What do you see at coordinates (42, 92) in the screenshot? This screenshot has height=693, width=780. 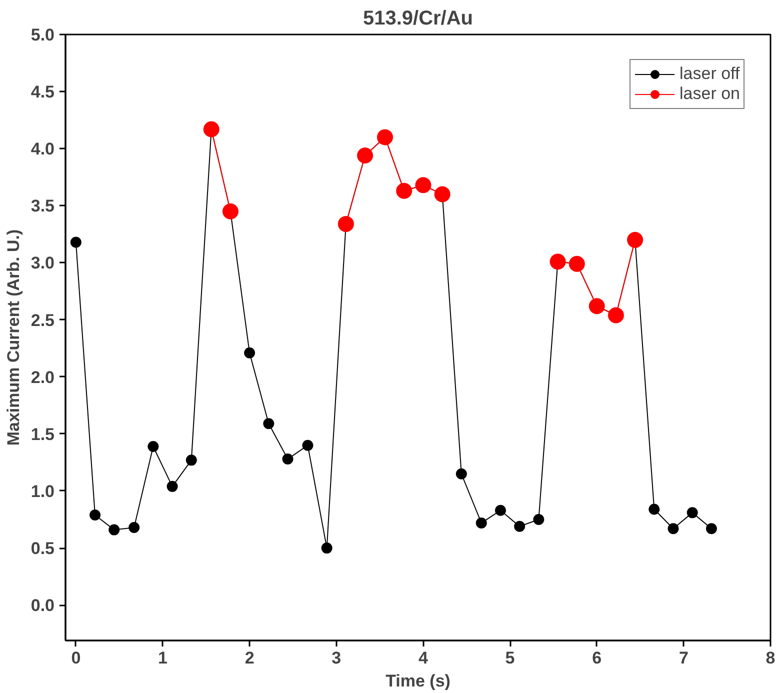 I see `y-tick-label: 4.5` at bounding box center [42, 92].